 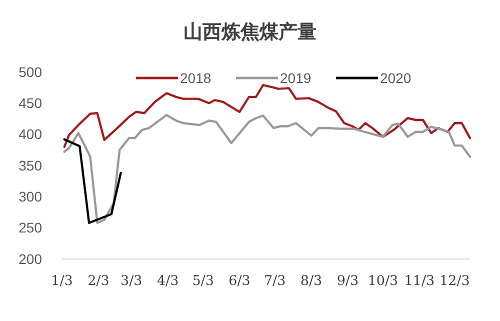 What do you see at coordinates (347, 281) in the screenshot?
I see `x-tick-label: 9/3` at bounding box center [347, 281].